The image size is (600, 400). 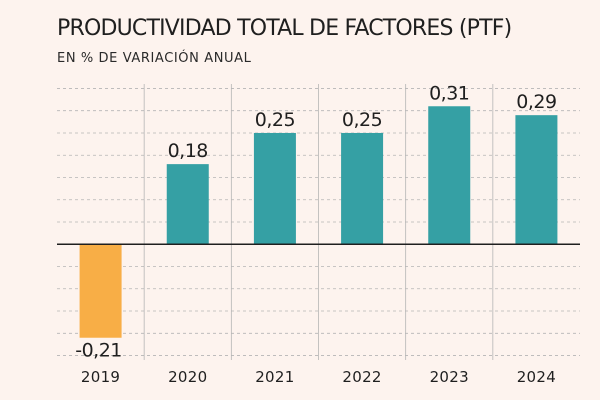 I want to click on value-label-2024: 0,29, so click(x=536, y=102).